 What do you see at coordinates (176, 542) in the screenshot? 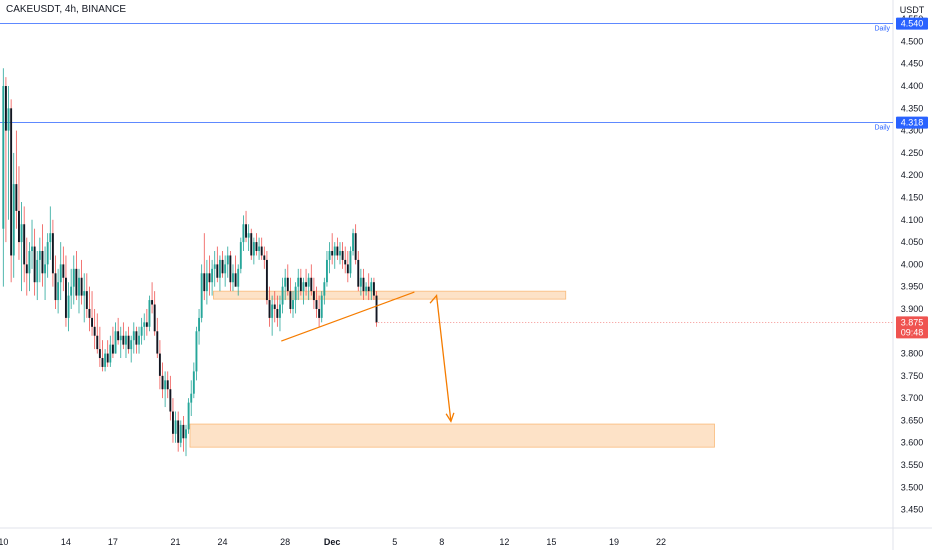
I see `time-tick-label: 21` at bounding box center [176, 542].